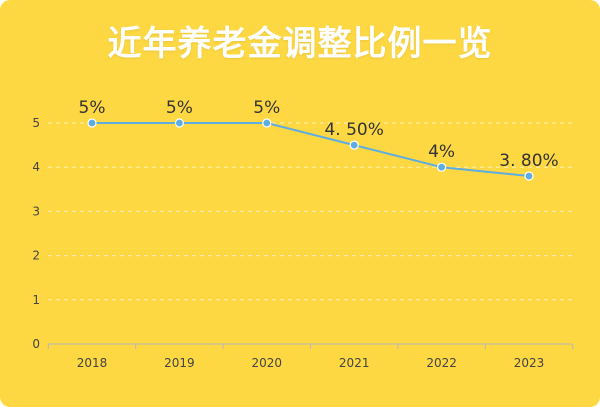  Describe the element at coordinates (36, 344) in the screenshot. I see `y-tick-label: 0` at that location.